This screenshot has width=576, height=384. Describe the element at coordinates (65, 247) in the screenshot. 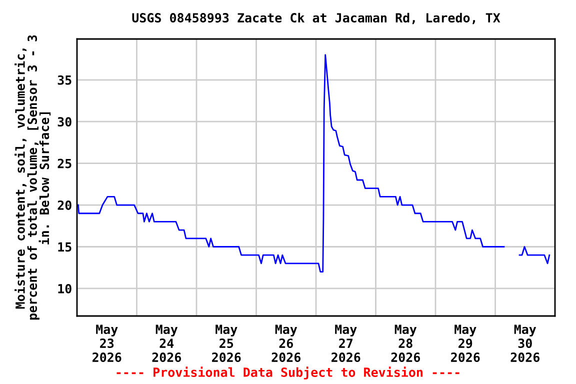

I see `y-tick-label: 15` at that location.